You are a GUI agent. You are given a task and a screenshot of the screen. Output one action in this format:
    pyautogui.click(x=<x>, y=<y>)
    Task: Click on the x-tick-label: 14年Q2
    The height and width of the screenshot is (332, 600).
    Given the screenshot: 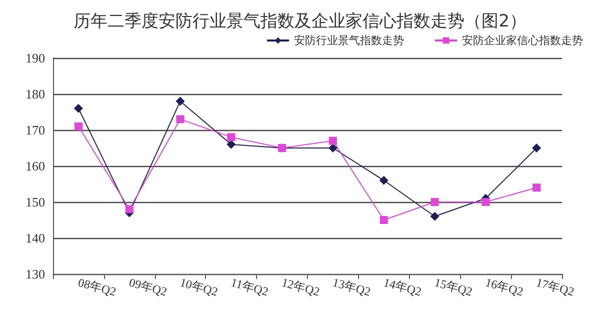 What is the action you would take?
    pyautogui.click(x=403, y=287)
    